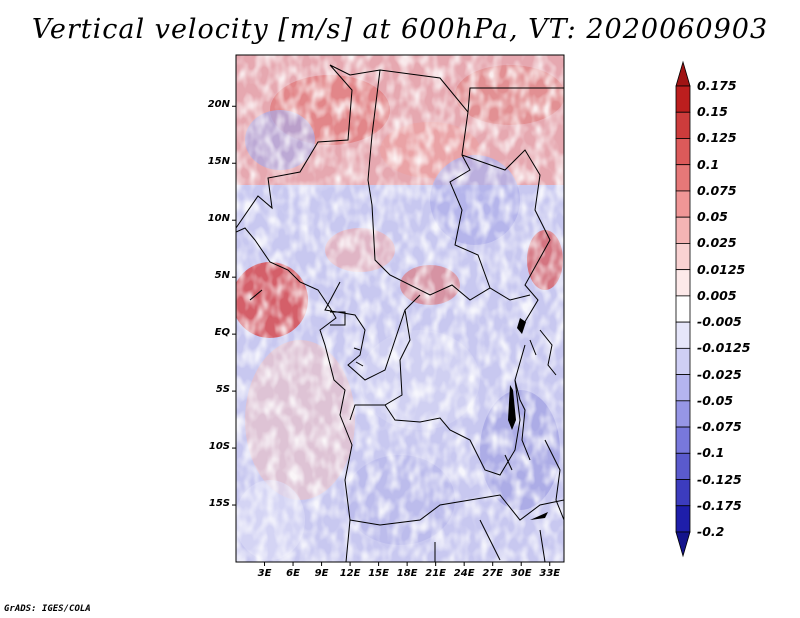  Describe the element at coordinates (717, 85) in the screenshot. I see `colorbar-label: 0.175` at that location.